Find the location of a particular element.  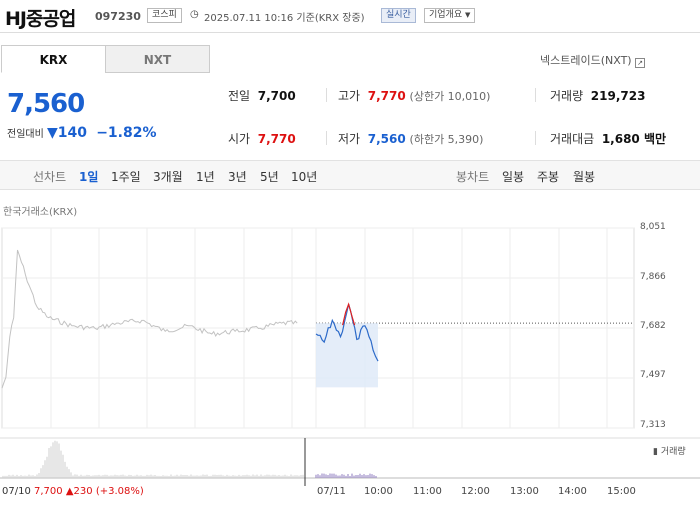

change-amount: 140 is located at coordinates (72, 133).